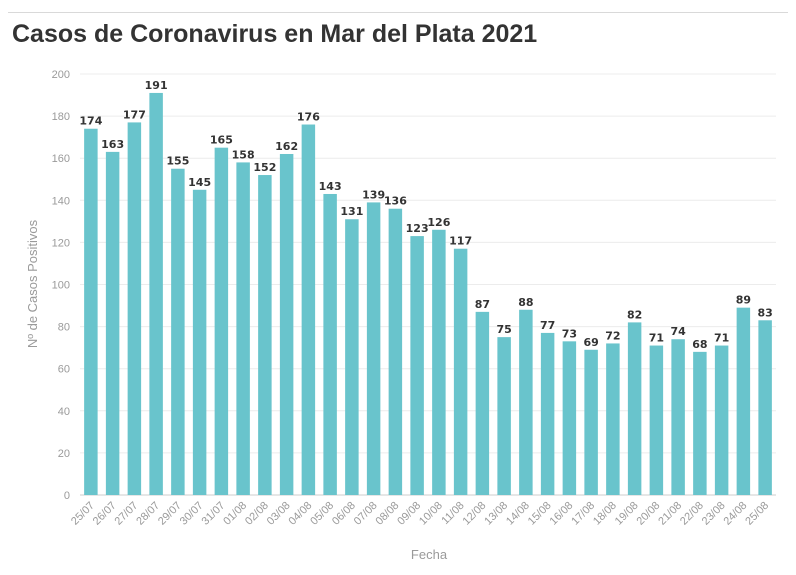 This screenshot has height=575, width=796. I want to click on x-tick-label: 10/08, so click(431, 514).